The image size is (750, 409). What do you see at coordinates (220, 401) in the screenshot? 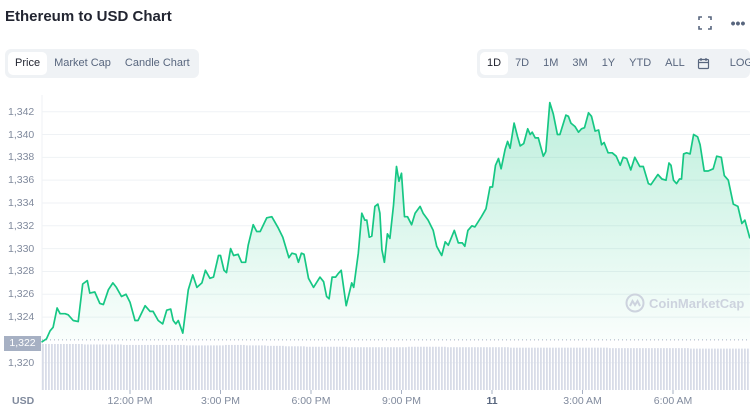
I see `x-tick-label: 3:00 PM` at bounding box center [220, 401].